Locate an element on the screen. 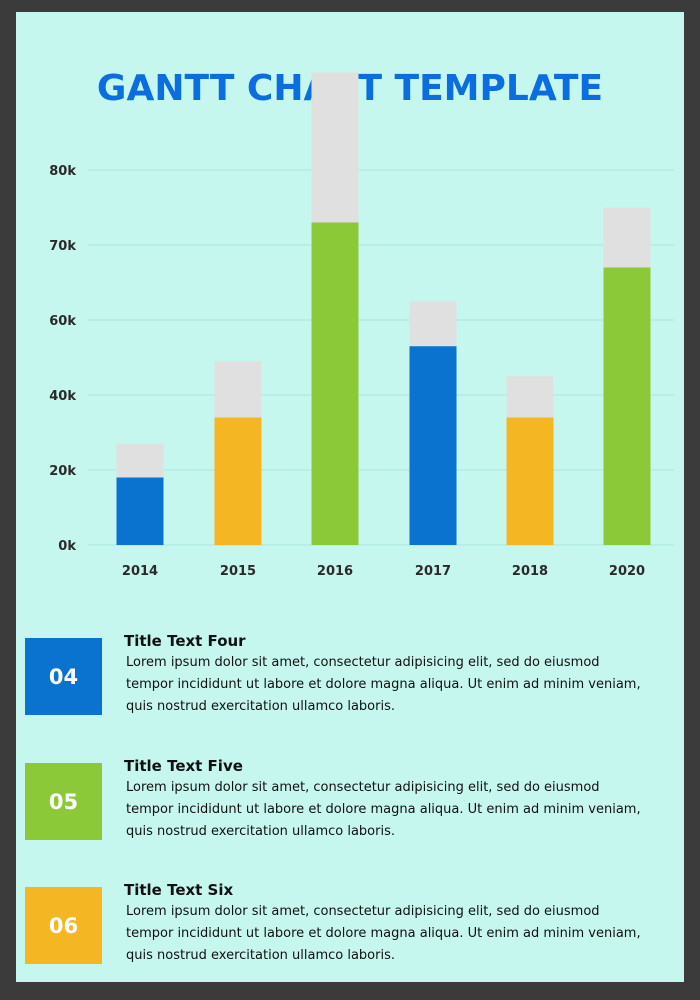 The width and height of the screenshot is (700, 1000). item-title: Title Text Five is located at coordinates (183, 766).